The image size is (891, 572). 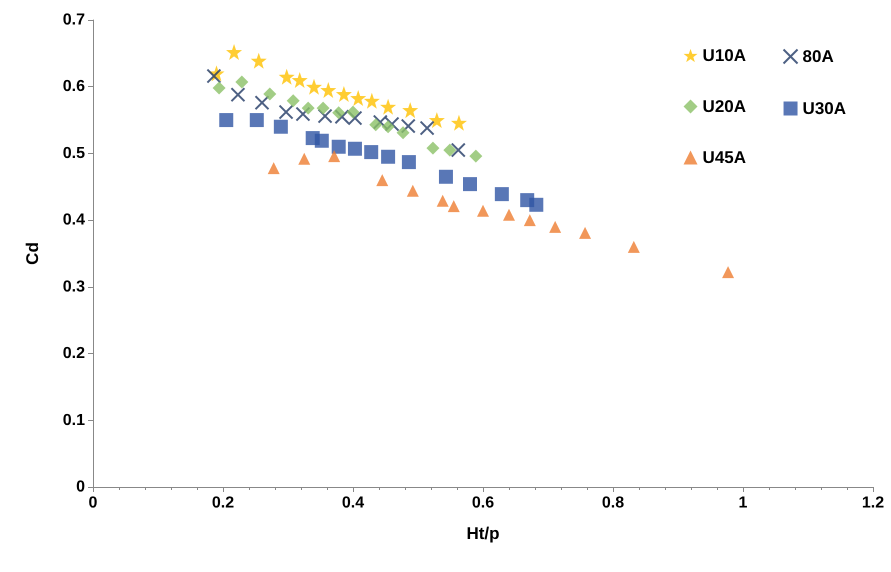 What do you see at coordinates (74, 287) in the screenshot?
I see `y-tick-label: 0.3` at bounding box center [74, 287].